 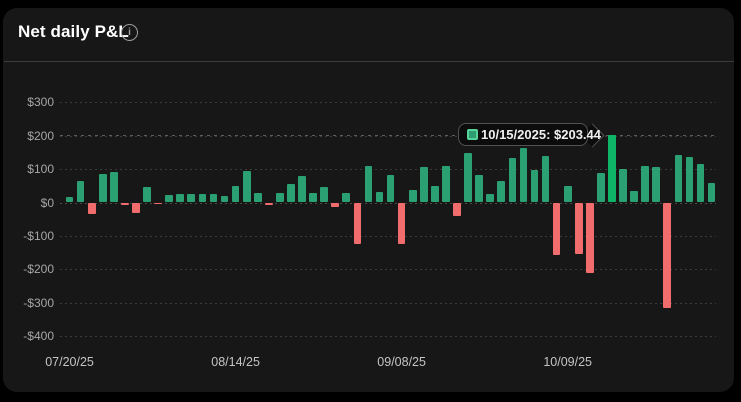 I want to click on y-axis-label: $200, so click(x=40, y=135).